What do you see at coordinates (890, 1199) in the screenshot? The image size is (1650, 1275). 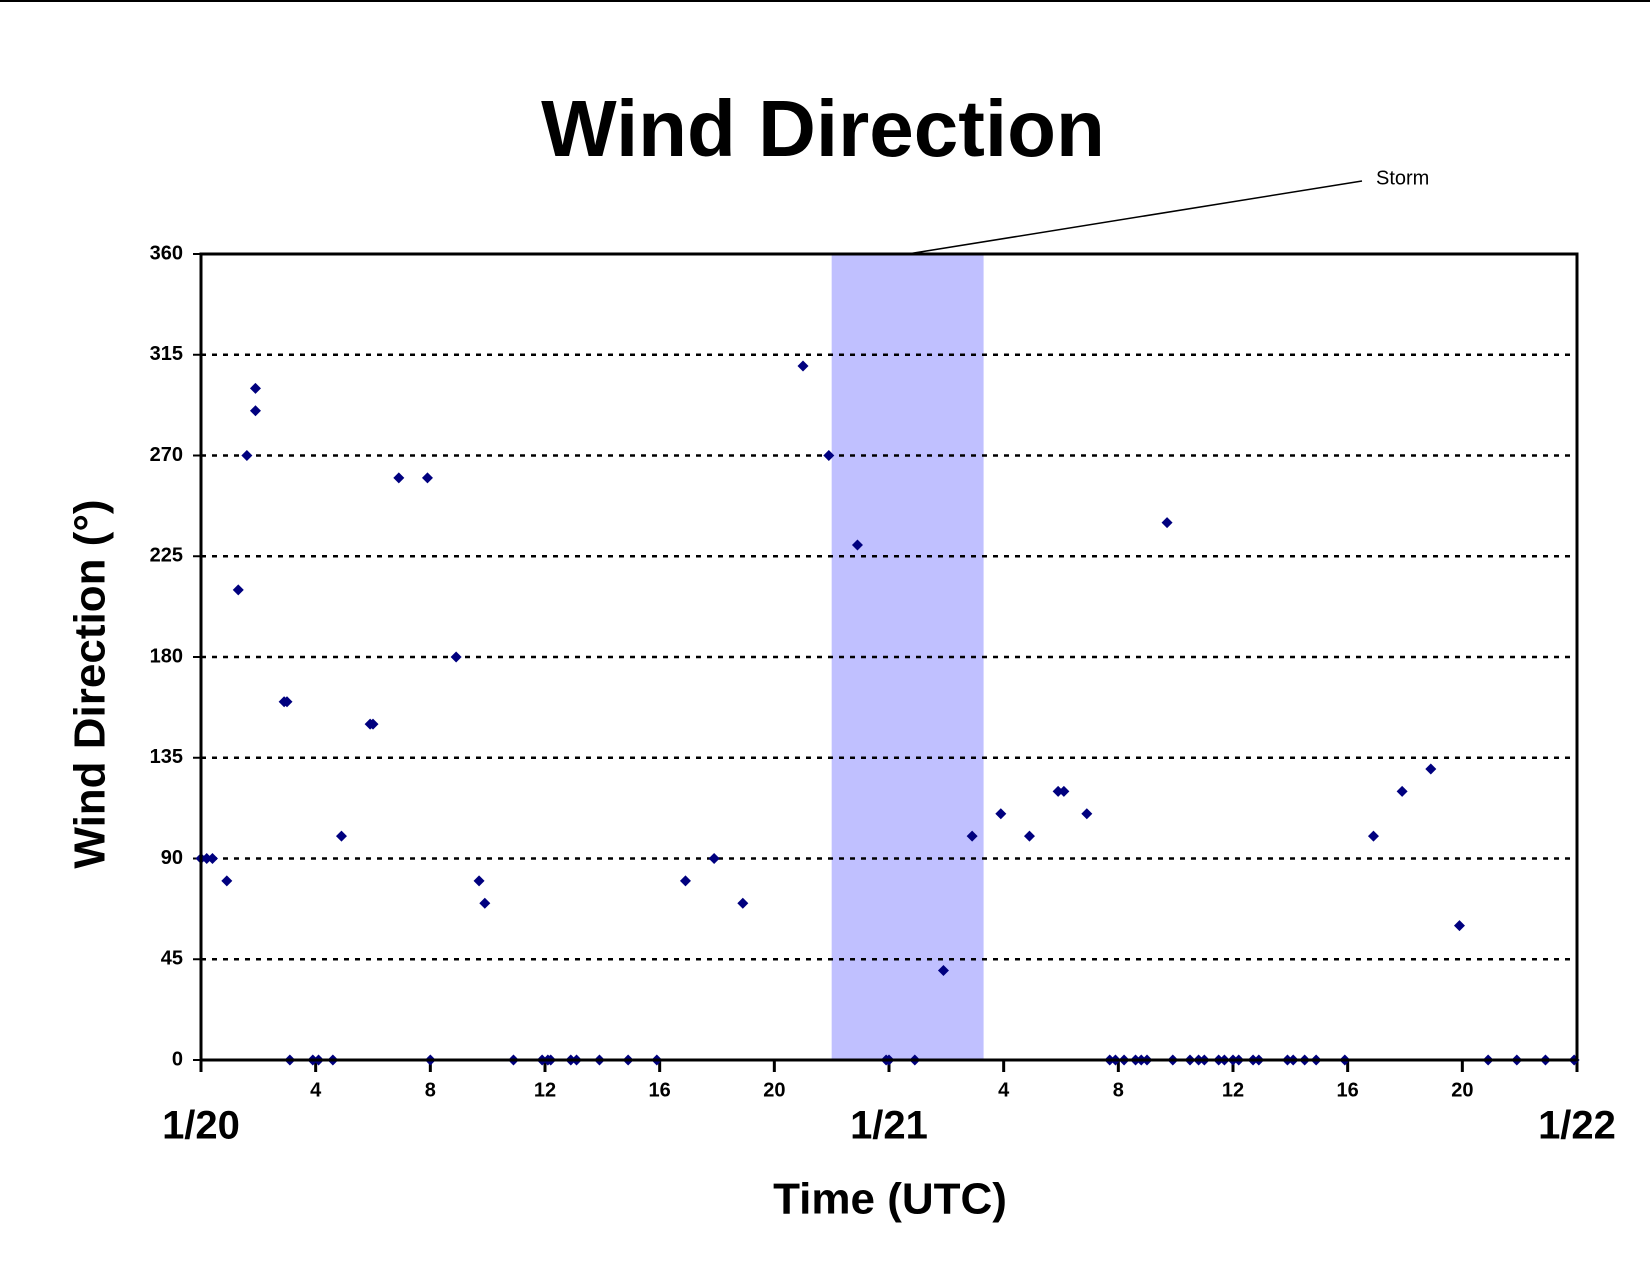 I see `x-axis-label: Time (UTC)` at bounding box center [890, 1199].